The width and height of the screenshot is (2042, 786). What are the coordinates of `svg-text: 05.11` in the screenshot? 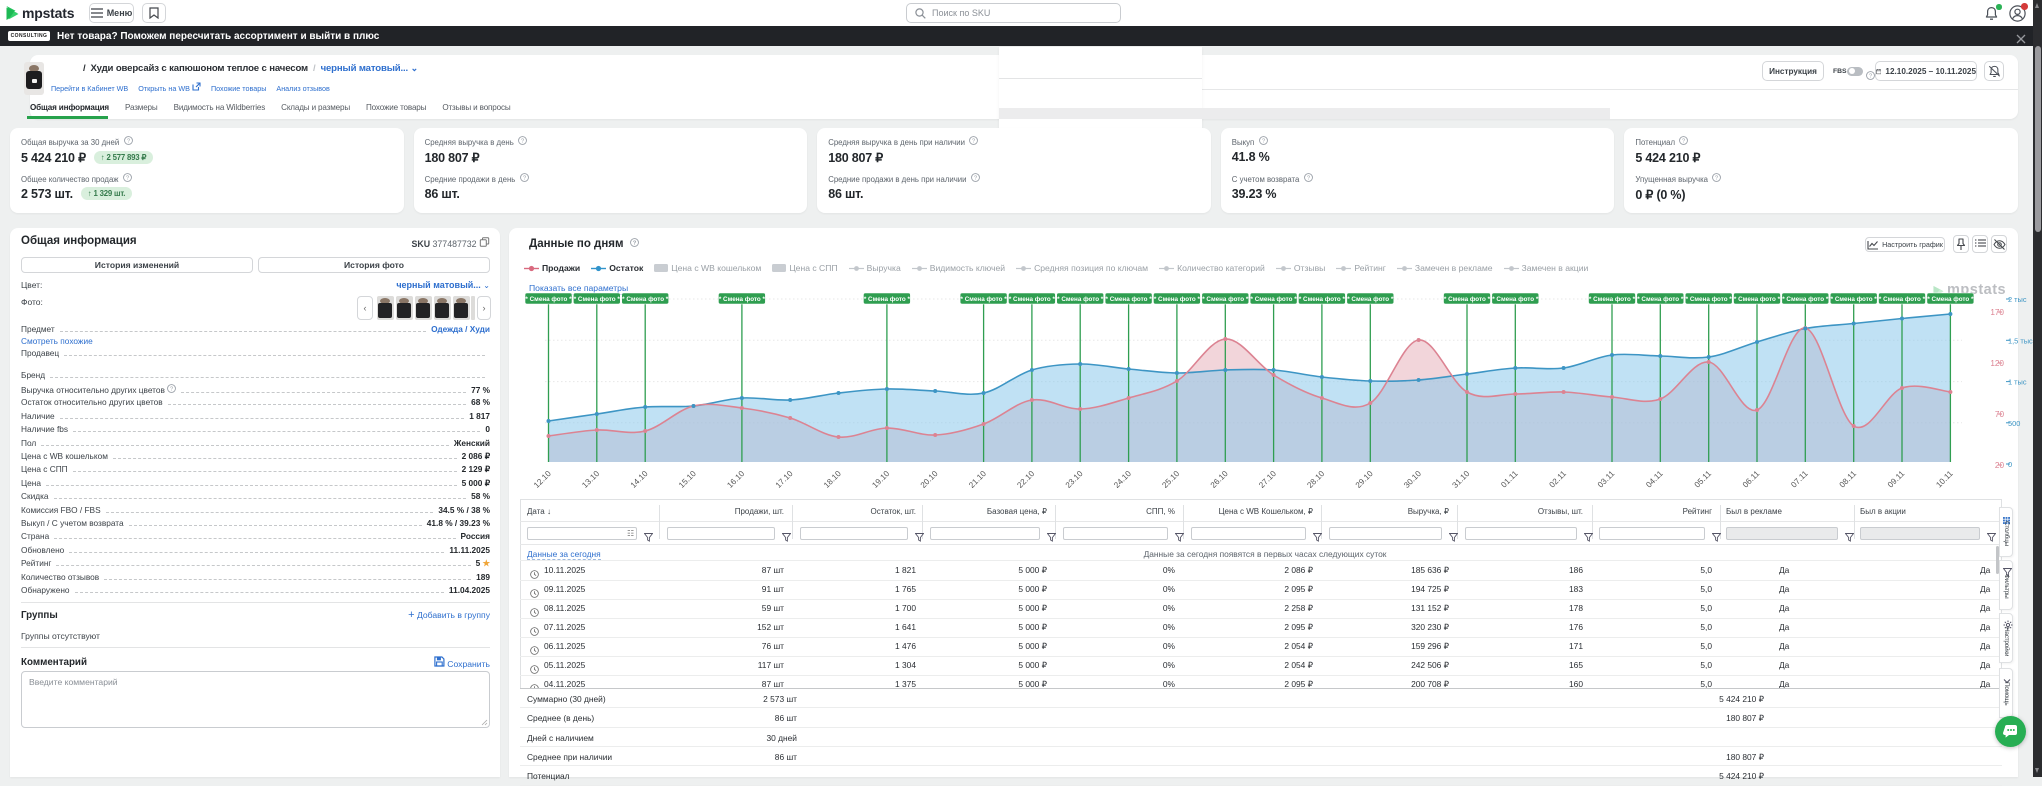 It's located at (1703, 478).